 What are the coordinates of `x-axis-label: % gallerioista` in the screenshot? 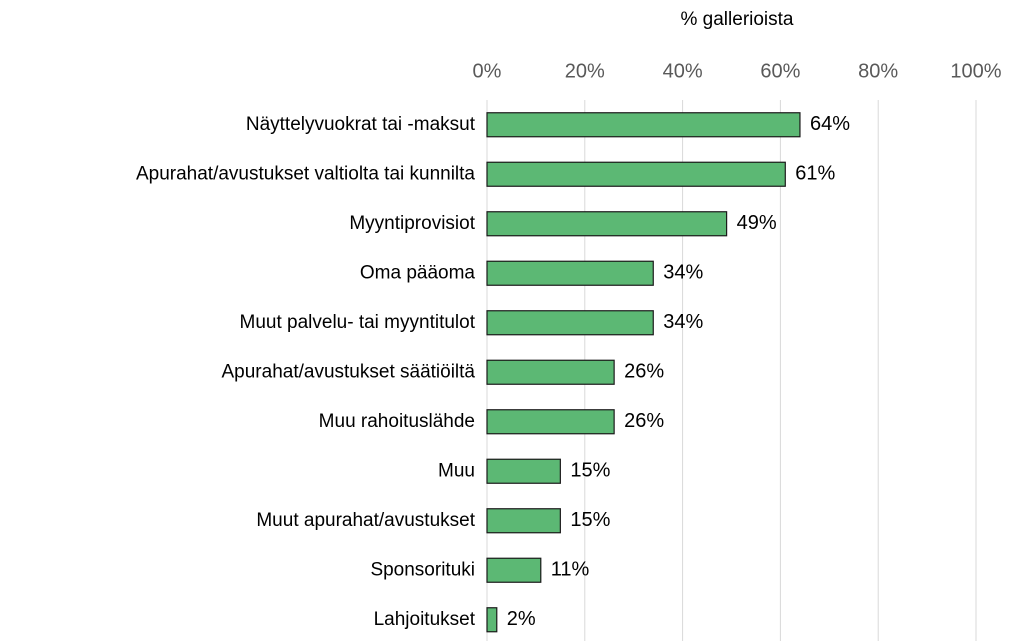 It's located at (737, 19).